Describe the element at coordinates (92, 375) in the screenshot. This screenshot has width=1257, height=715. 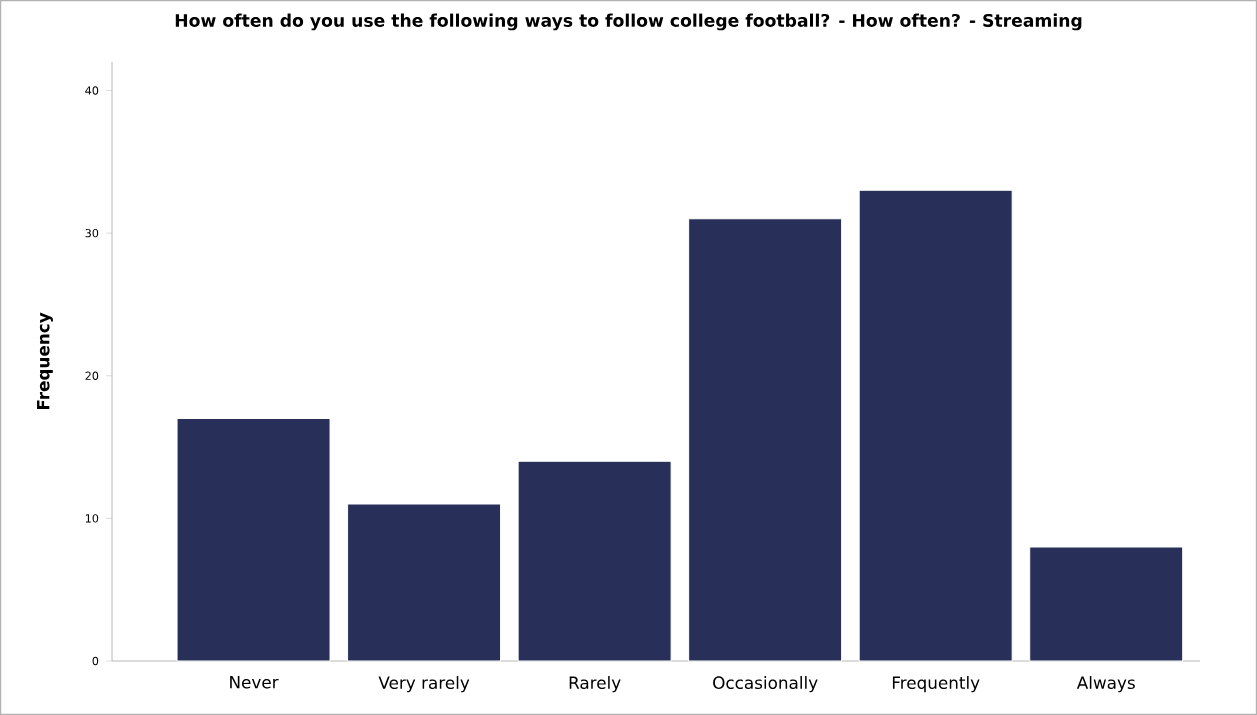
I see `y-tick-label: 20` at that location.